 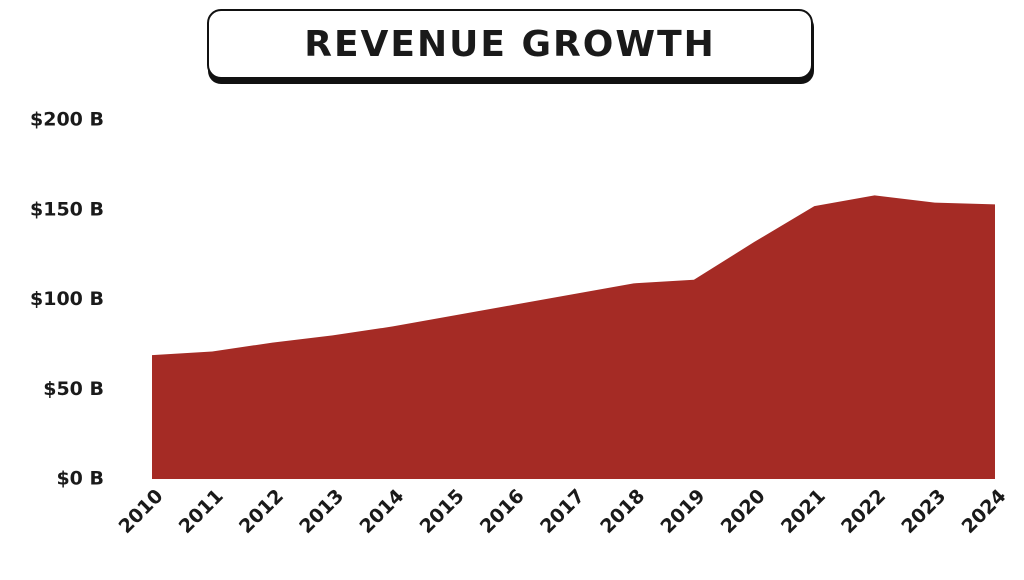 I want to click on x-tick-label: 2019, so click(x=683, y=511).